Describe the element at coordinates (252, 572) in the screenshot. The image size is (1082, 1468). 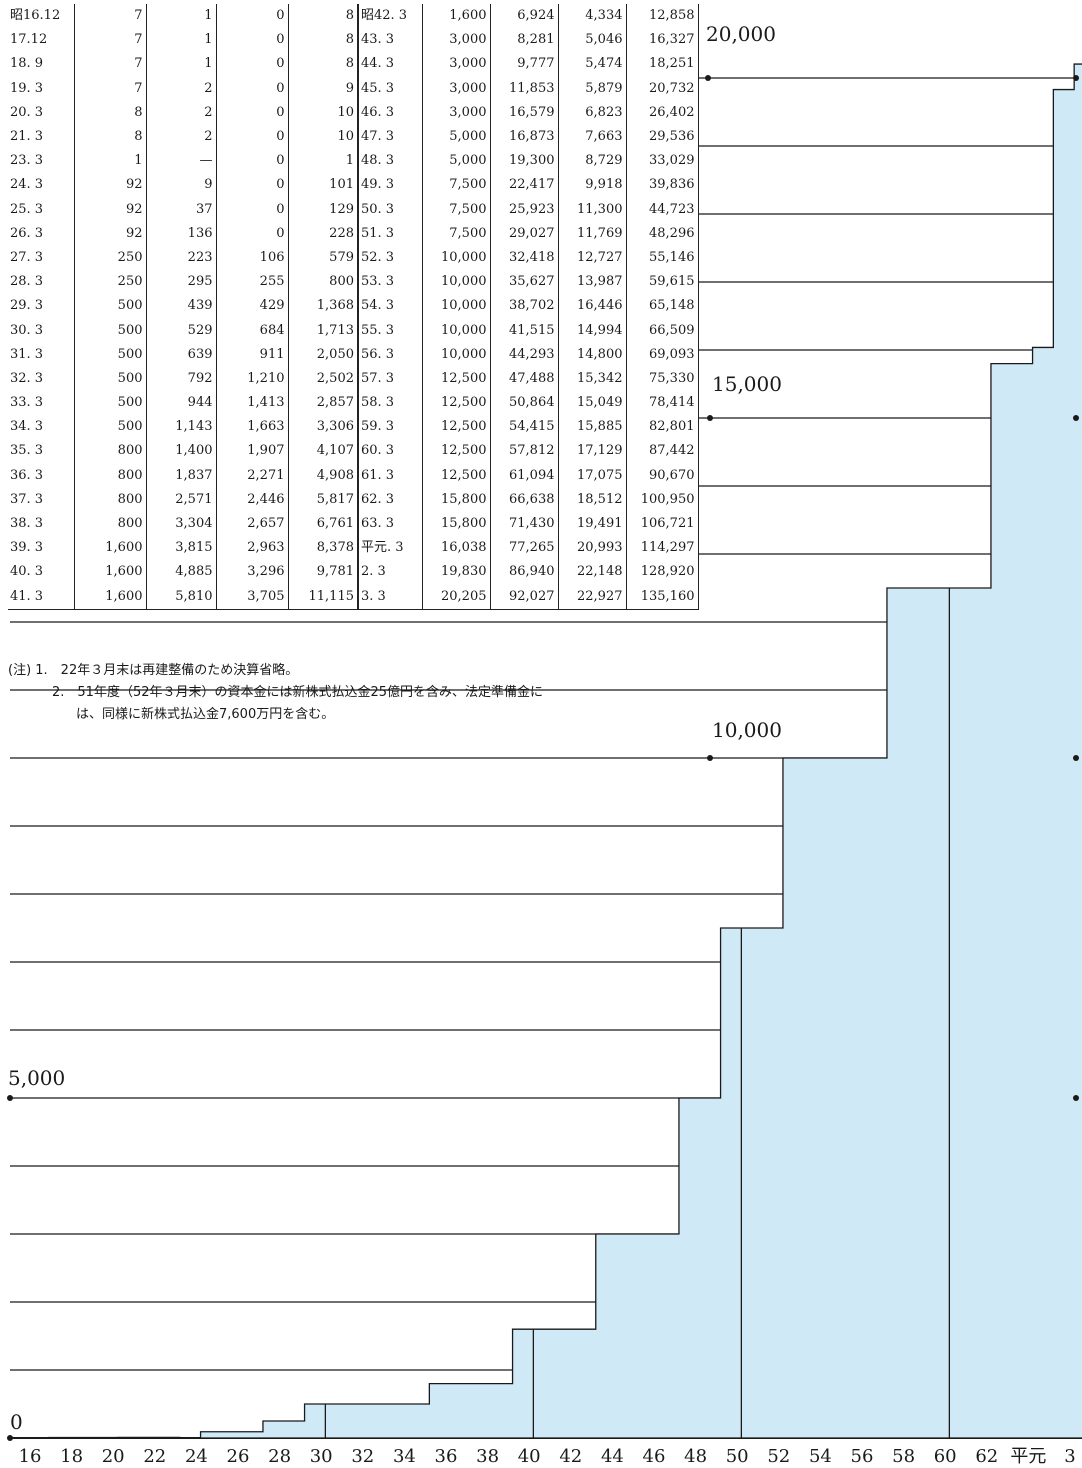
I see `left-cell-c: 3,296` at that location.